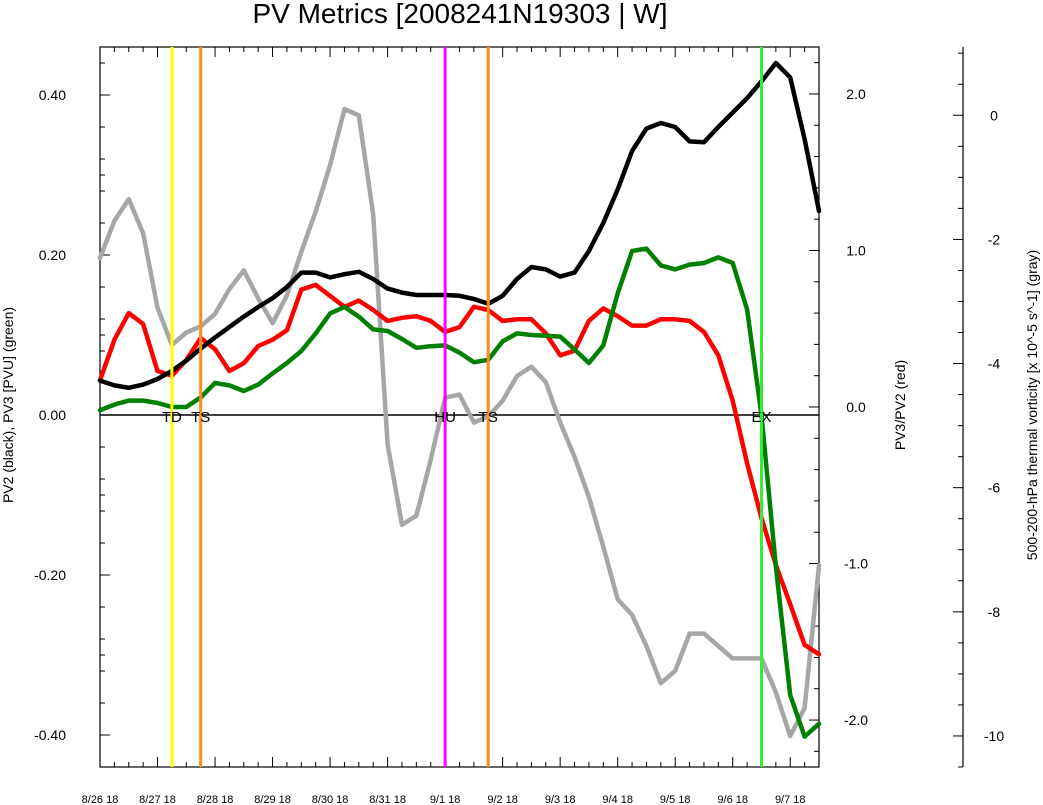  Describe the element at coordinates (8, 405) in the screenshot. I see `left-axis-label: PV2 (black), PV3 [PVU] (green)` at that location.